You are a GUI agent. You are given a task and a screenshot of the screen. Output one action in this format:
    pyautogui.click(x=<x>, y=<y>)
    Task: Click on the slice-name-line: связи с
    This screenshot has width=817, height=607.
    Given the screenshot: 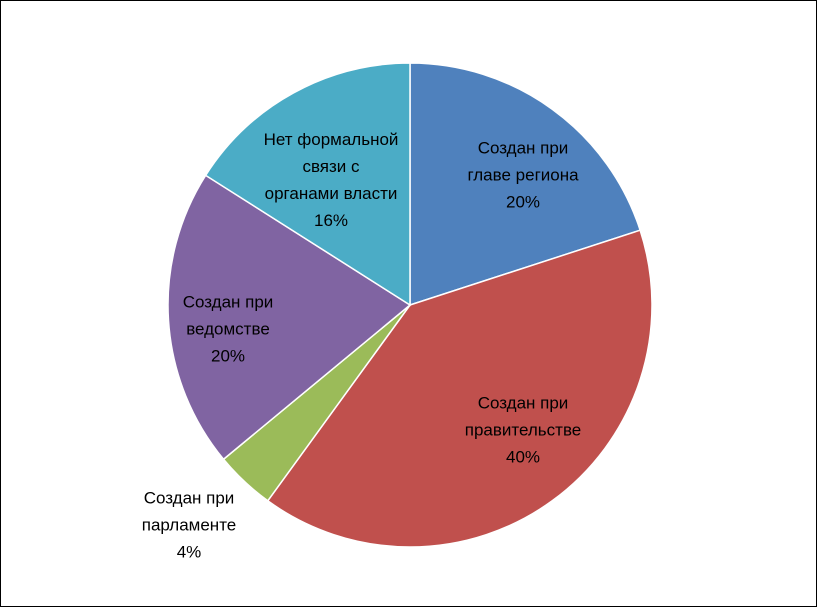 What is the action you would take?
    pyautogui.click(x=331, y=166)
    